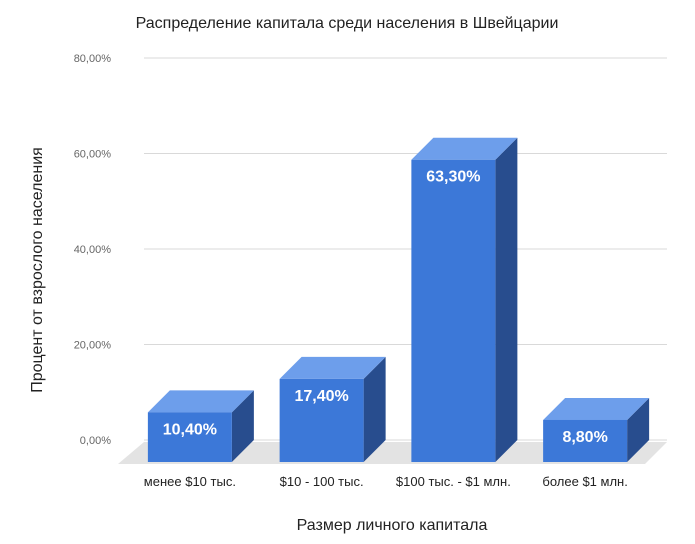 The width and height of the screenshot is (695, 544). What do you see at coordinates (453, 177) in the screenshot?
I see `bar-data-label: 63,30%` at bounding box center [453, 177].